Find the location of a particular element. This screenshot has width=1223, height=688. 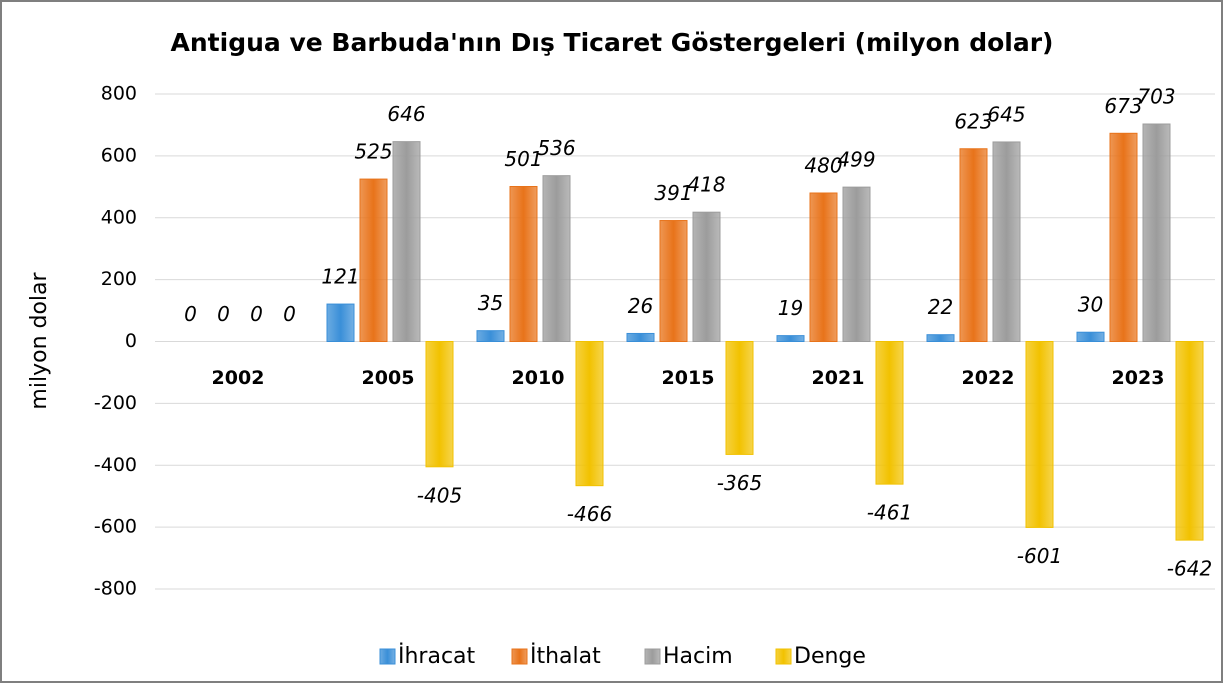

legend-label: İhracat is located at coordinates (437, 656).